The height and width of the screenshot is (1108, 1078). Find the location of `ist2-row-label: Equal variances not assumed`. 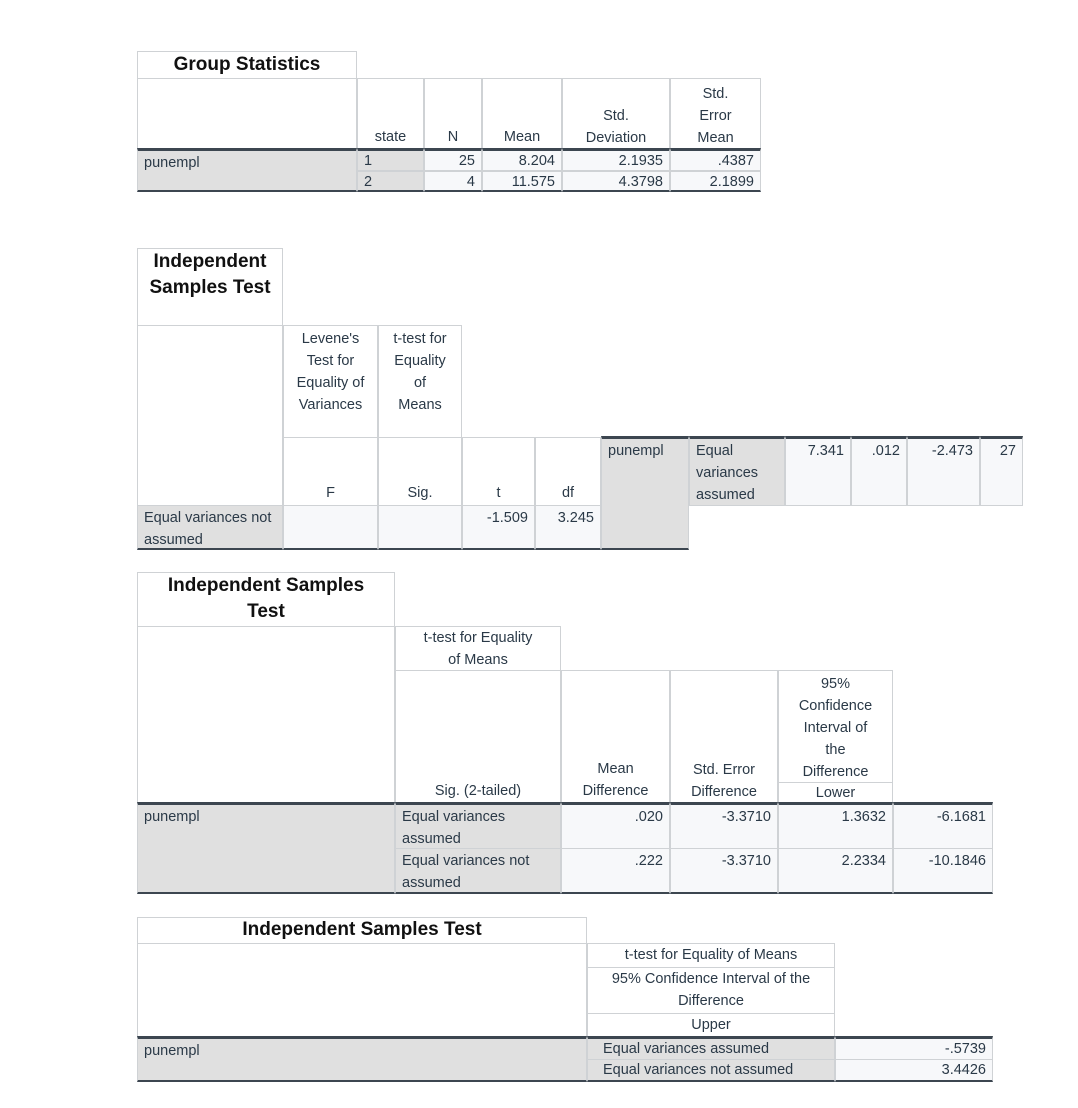

ist2-row-label: Equal variances not assumed is located at coordinates (478, 871).